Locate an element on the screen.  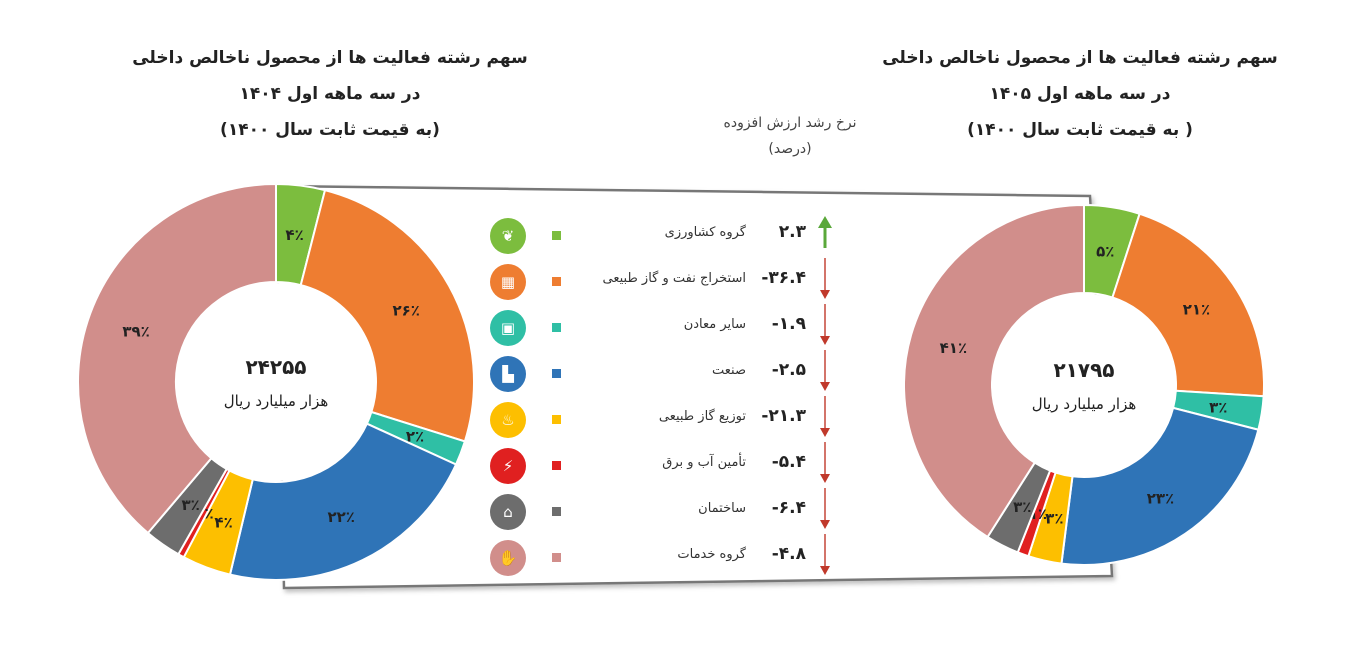
growth-rate-unit: (درصد) is located at coordinates (790, 149).